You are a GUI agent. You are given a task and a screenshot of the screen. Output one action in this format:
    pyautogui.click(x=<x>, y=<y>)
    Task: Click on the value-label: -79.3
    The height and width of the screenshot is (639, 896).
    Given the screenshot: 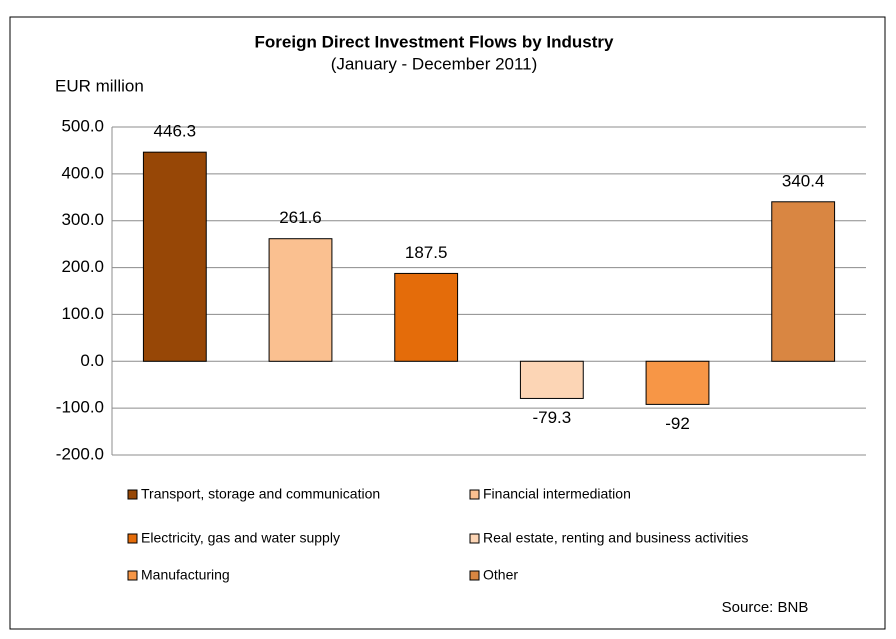 What is the action you would take?
    pyautogui.click(x=551, y=417)
    